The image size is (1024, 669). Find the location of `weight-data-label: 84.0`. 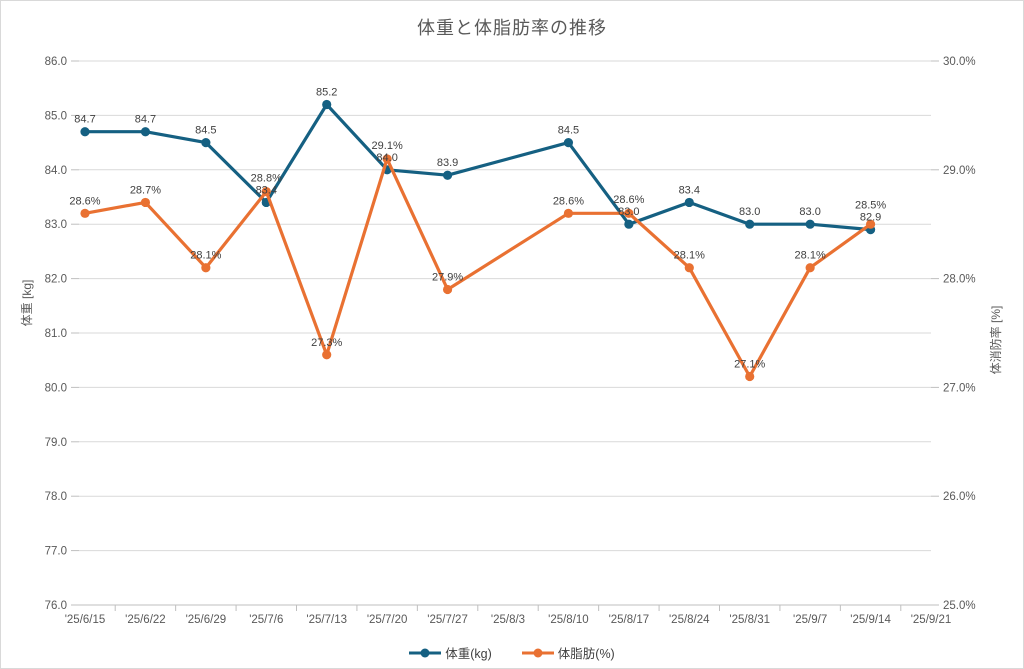

weight-data-label: 84.0 is located at coordinates (386, 158).